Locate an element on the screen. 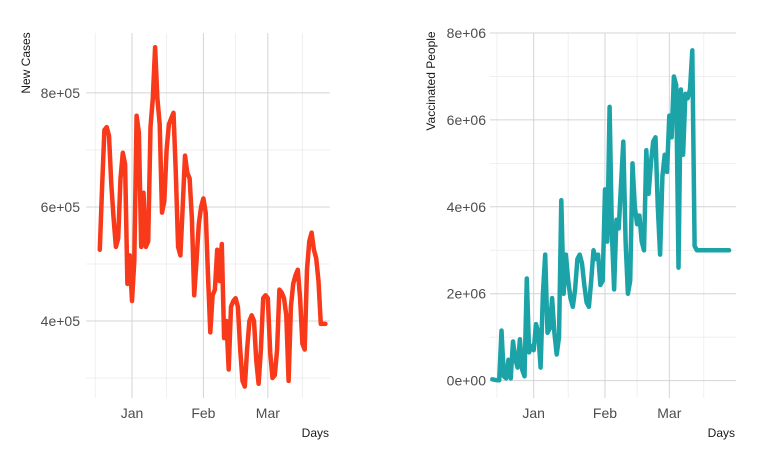 The image size is (768, 453). new-cases-x-tick-label: Mar is located at coordinates (268, 413).